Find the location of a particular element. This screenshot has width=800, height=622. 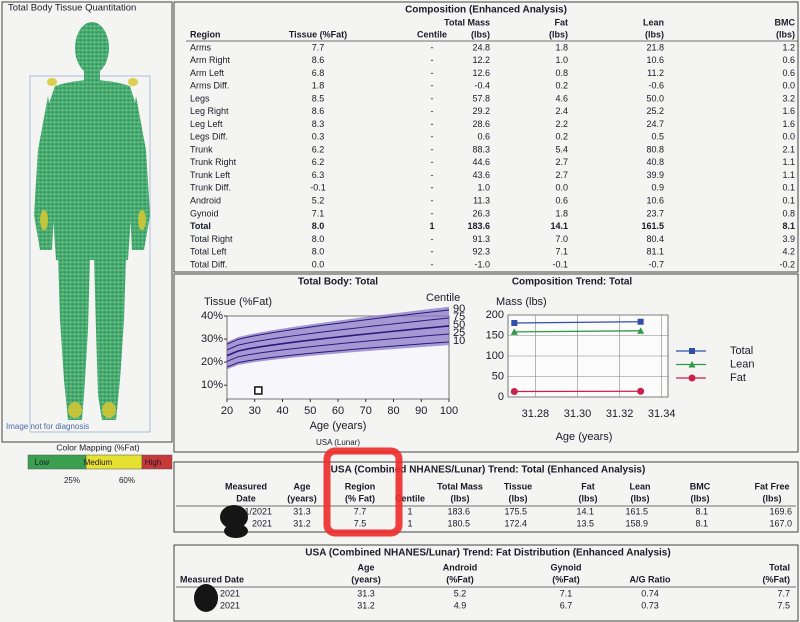

cell: 23.7 is located at coordinates (655, 213).